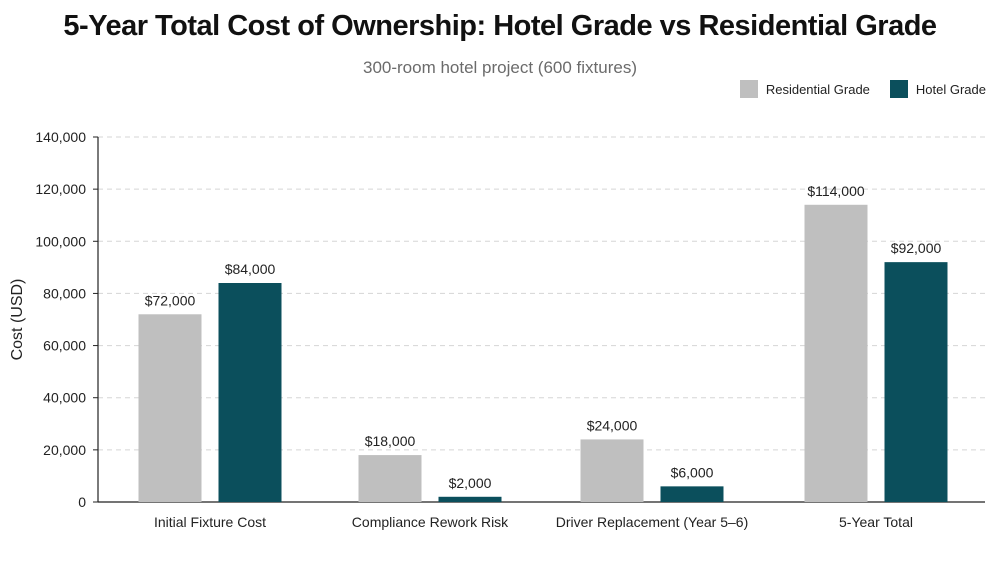 The width and height of the screenshot is (1000, 562). Describe the element at coordinates (170, 300) in the screenshot. I see `data-label: $72,000` at that location.